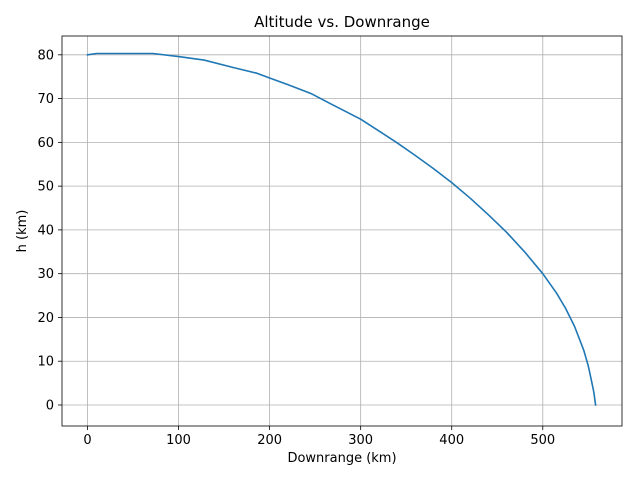  What do you see at coordinates (178, 440) in the screenshot?
I see `x-tick-label: 100` at bounding box center [178, 440].